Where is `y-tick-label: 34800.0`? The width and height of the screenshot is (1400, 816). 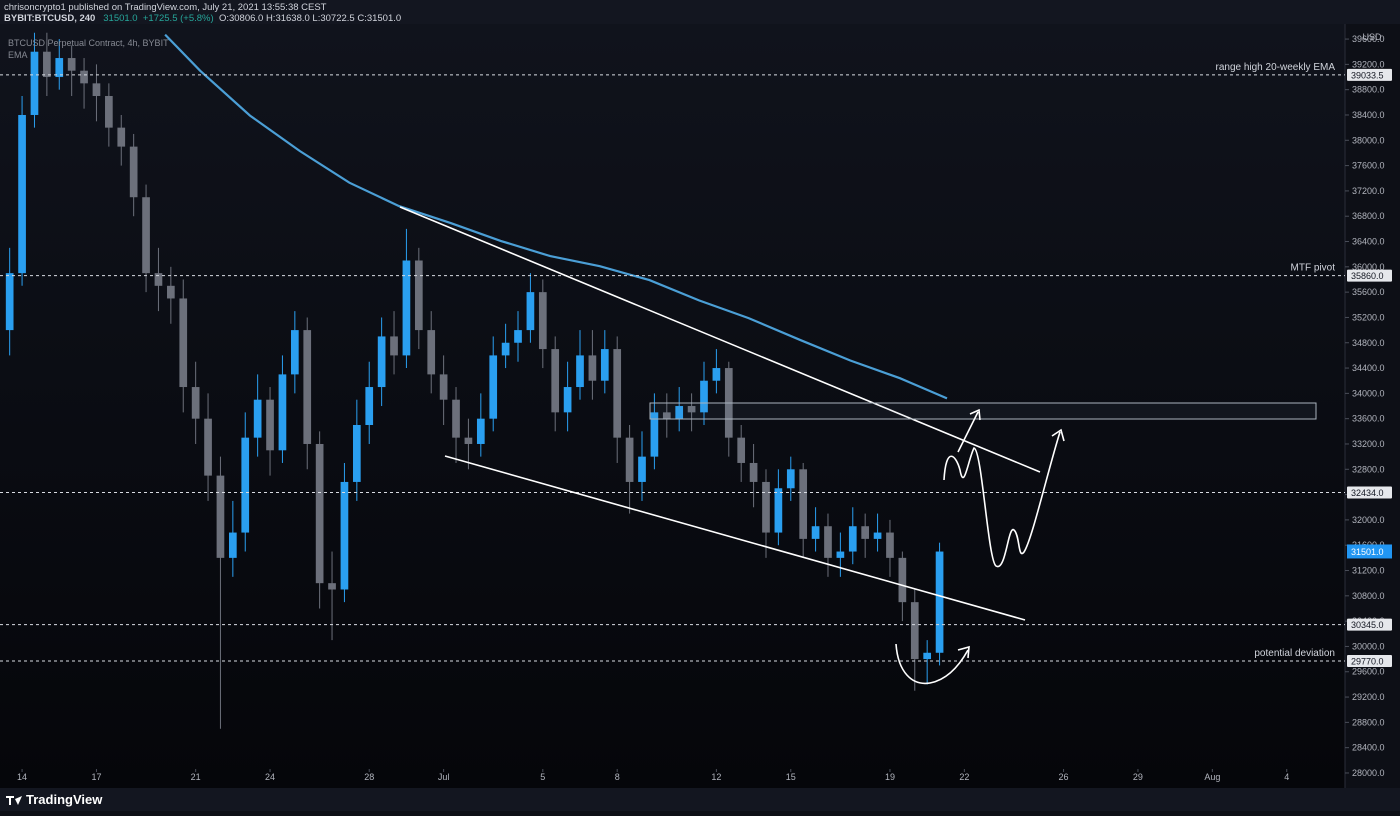 y-tick-label: 34800.0 is located at coordinates (1368, 343).